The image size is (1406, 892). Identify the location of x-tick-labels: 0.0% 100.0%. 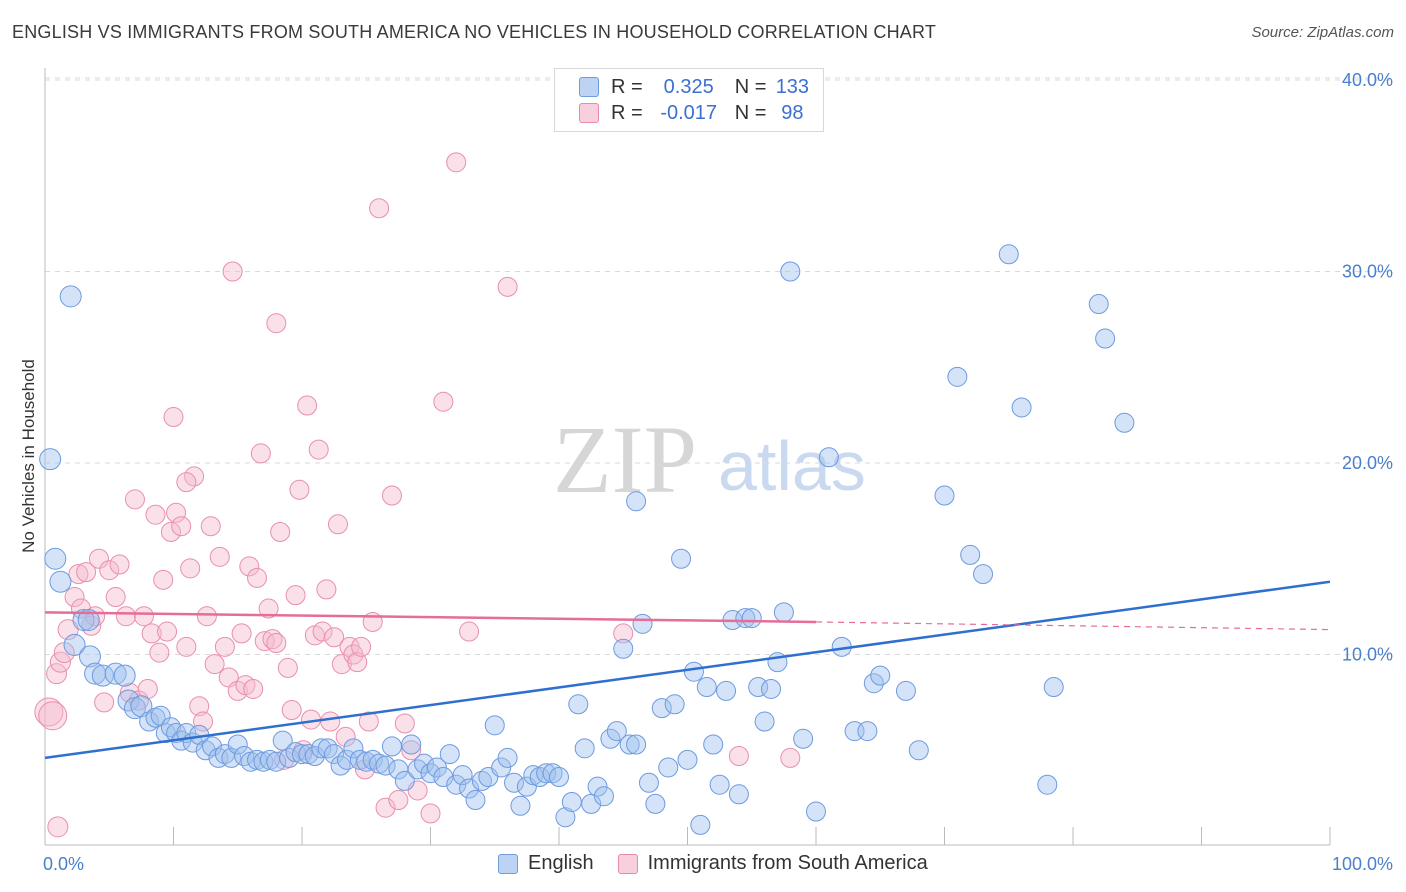
(718, 864).